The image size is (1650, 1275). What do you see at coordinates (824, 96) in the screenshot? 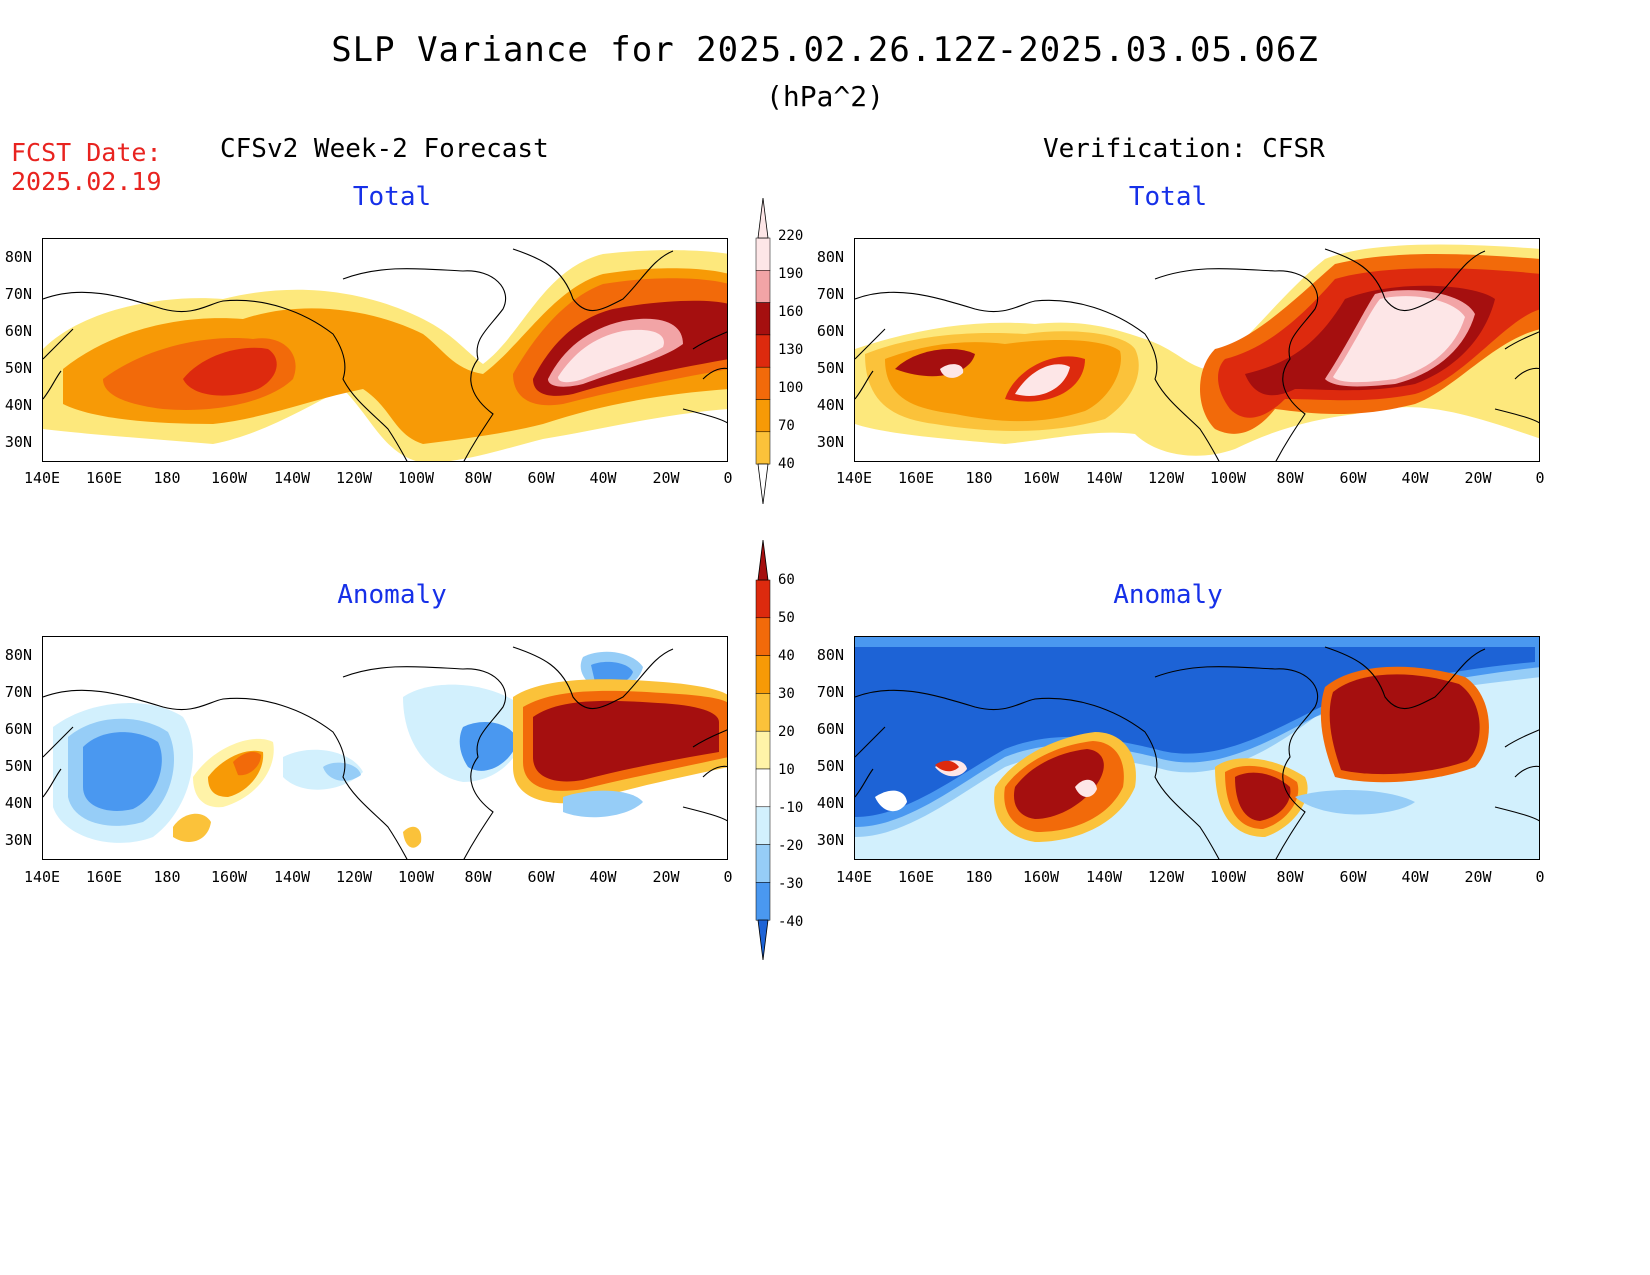
I see `units-label: (hPa^2)` at bounding box center [824, 96].